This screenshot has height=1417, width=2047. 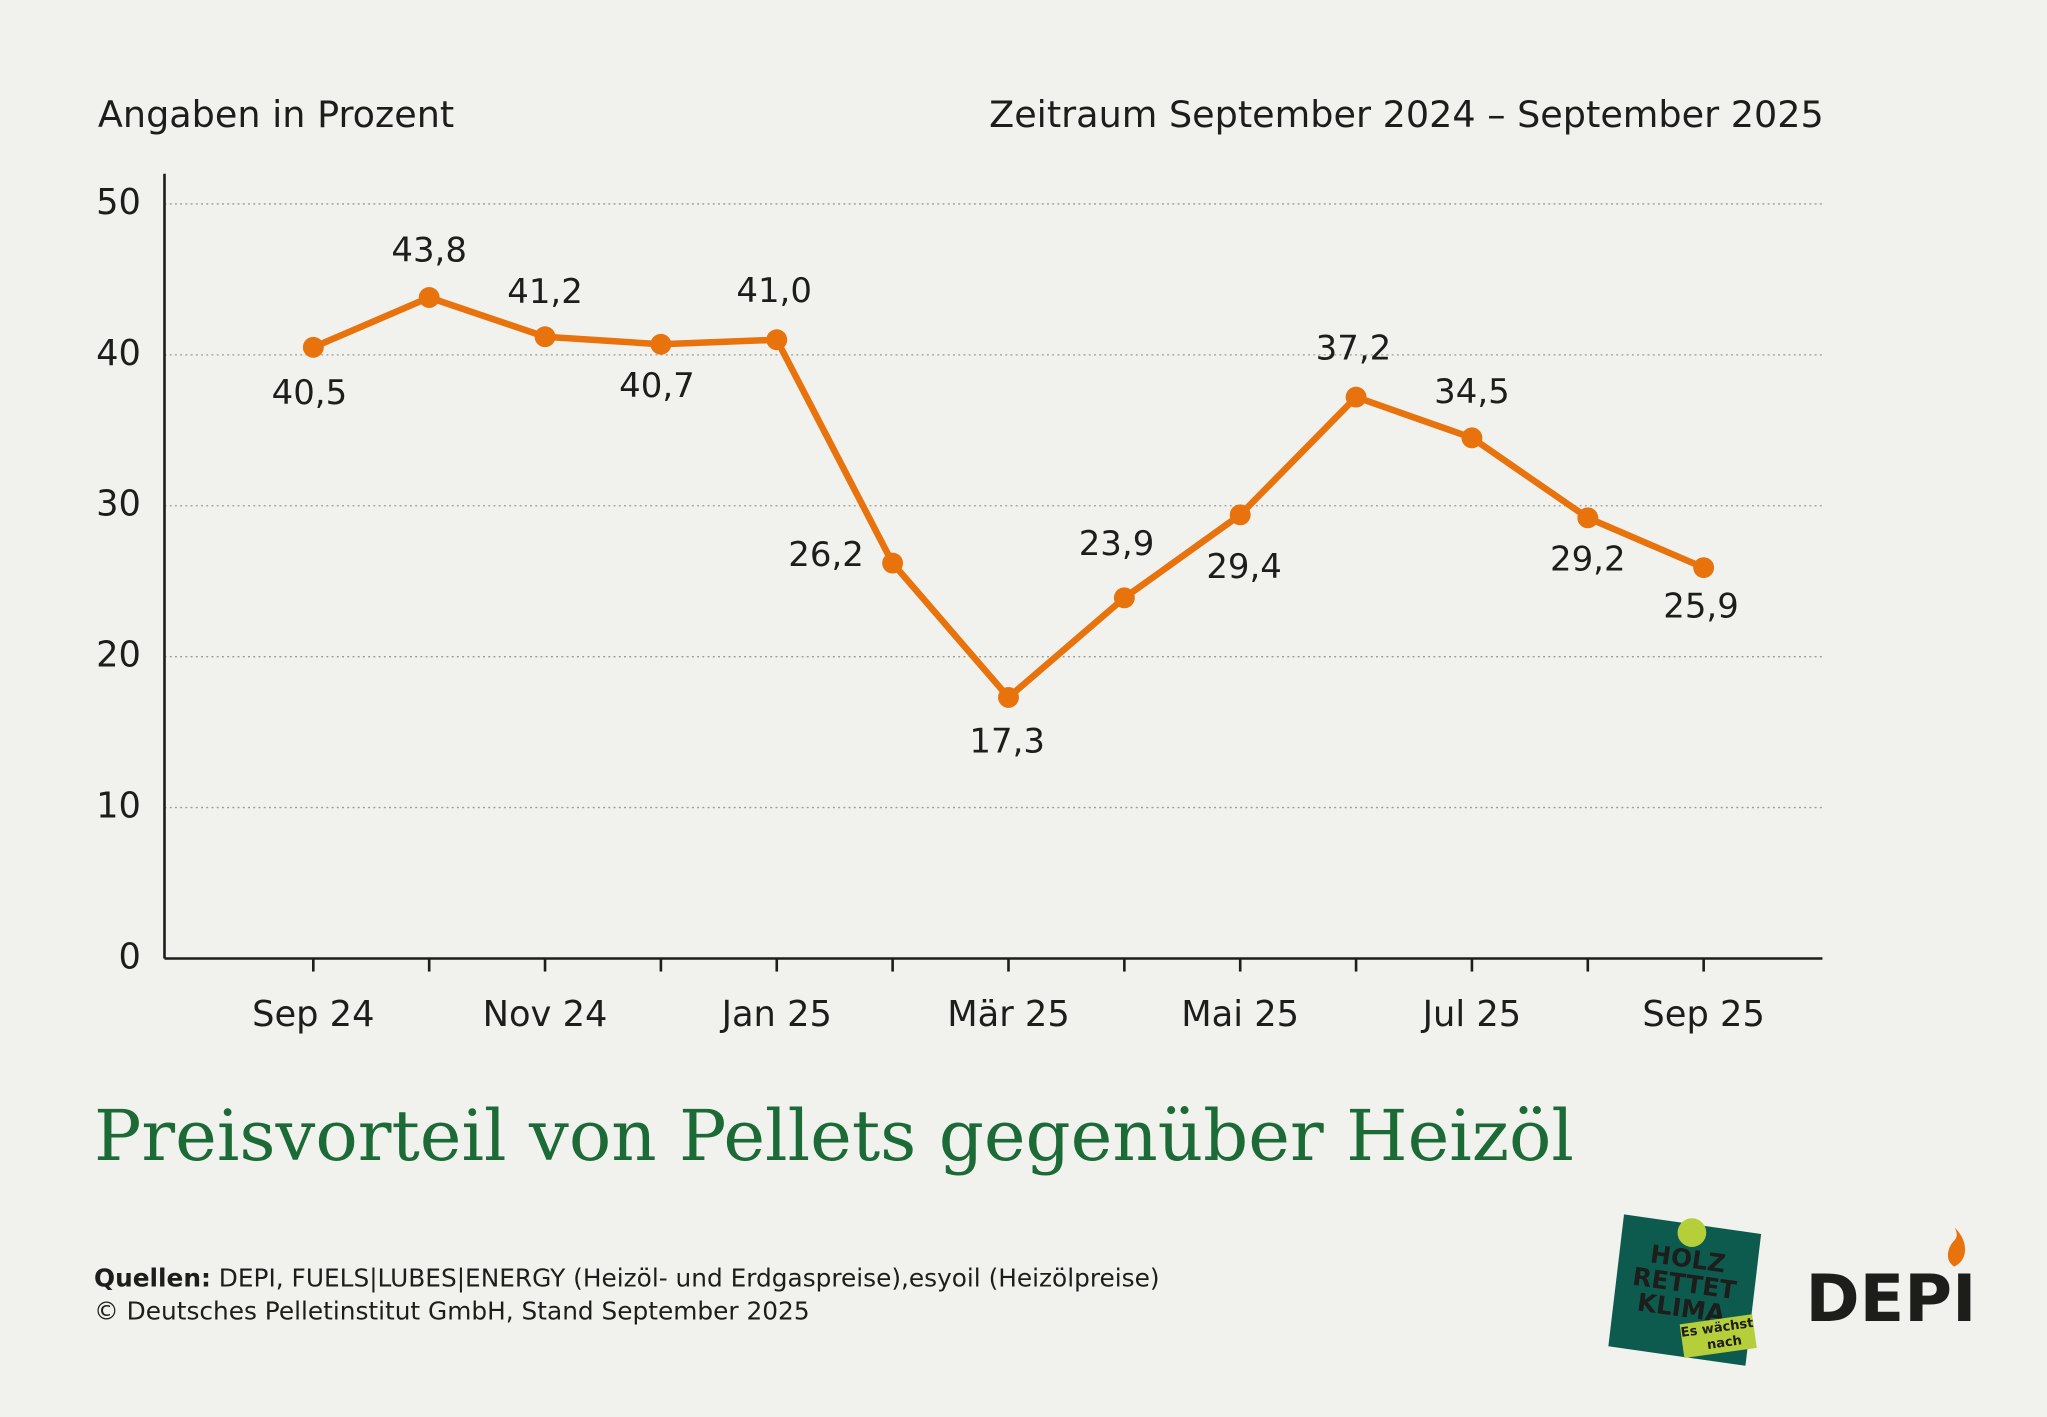 What do you see at coordinates (774, 291) in the screenshot?
I see `data-label: 41,0` at bounding box center [774, 291].